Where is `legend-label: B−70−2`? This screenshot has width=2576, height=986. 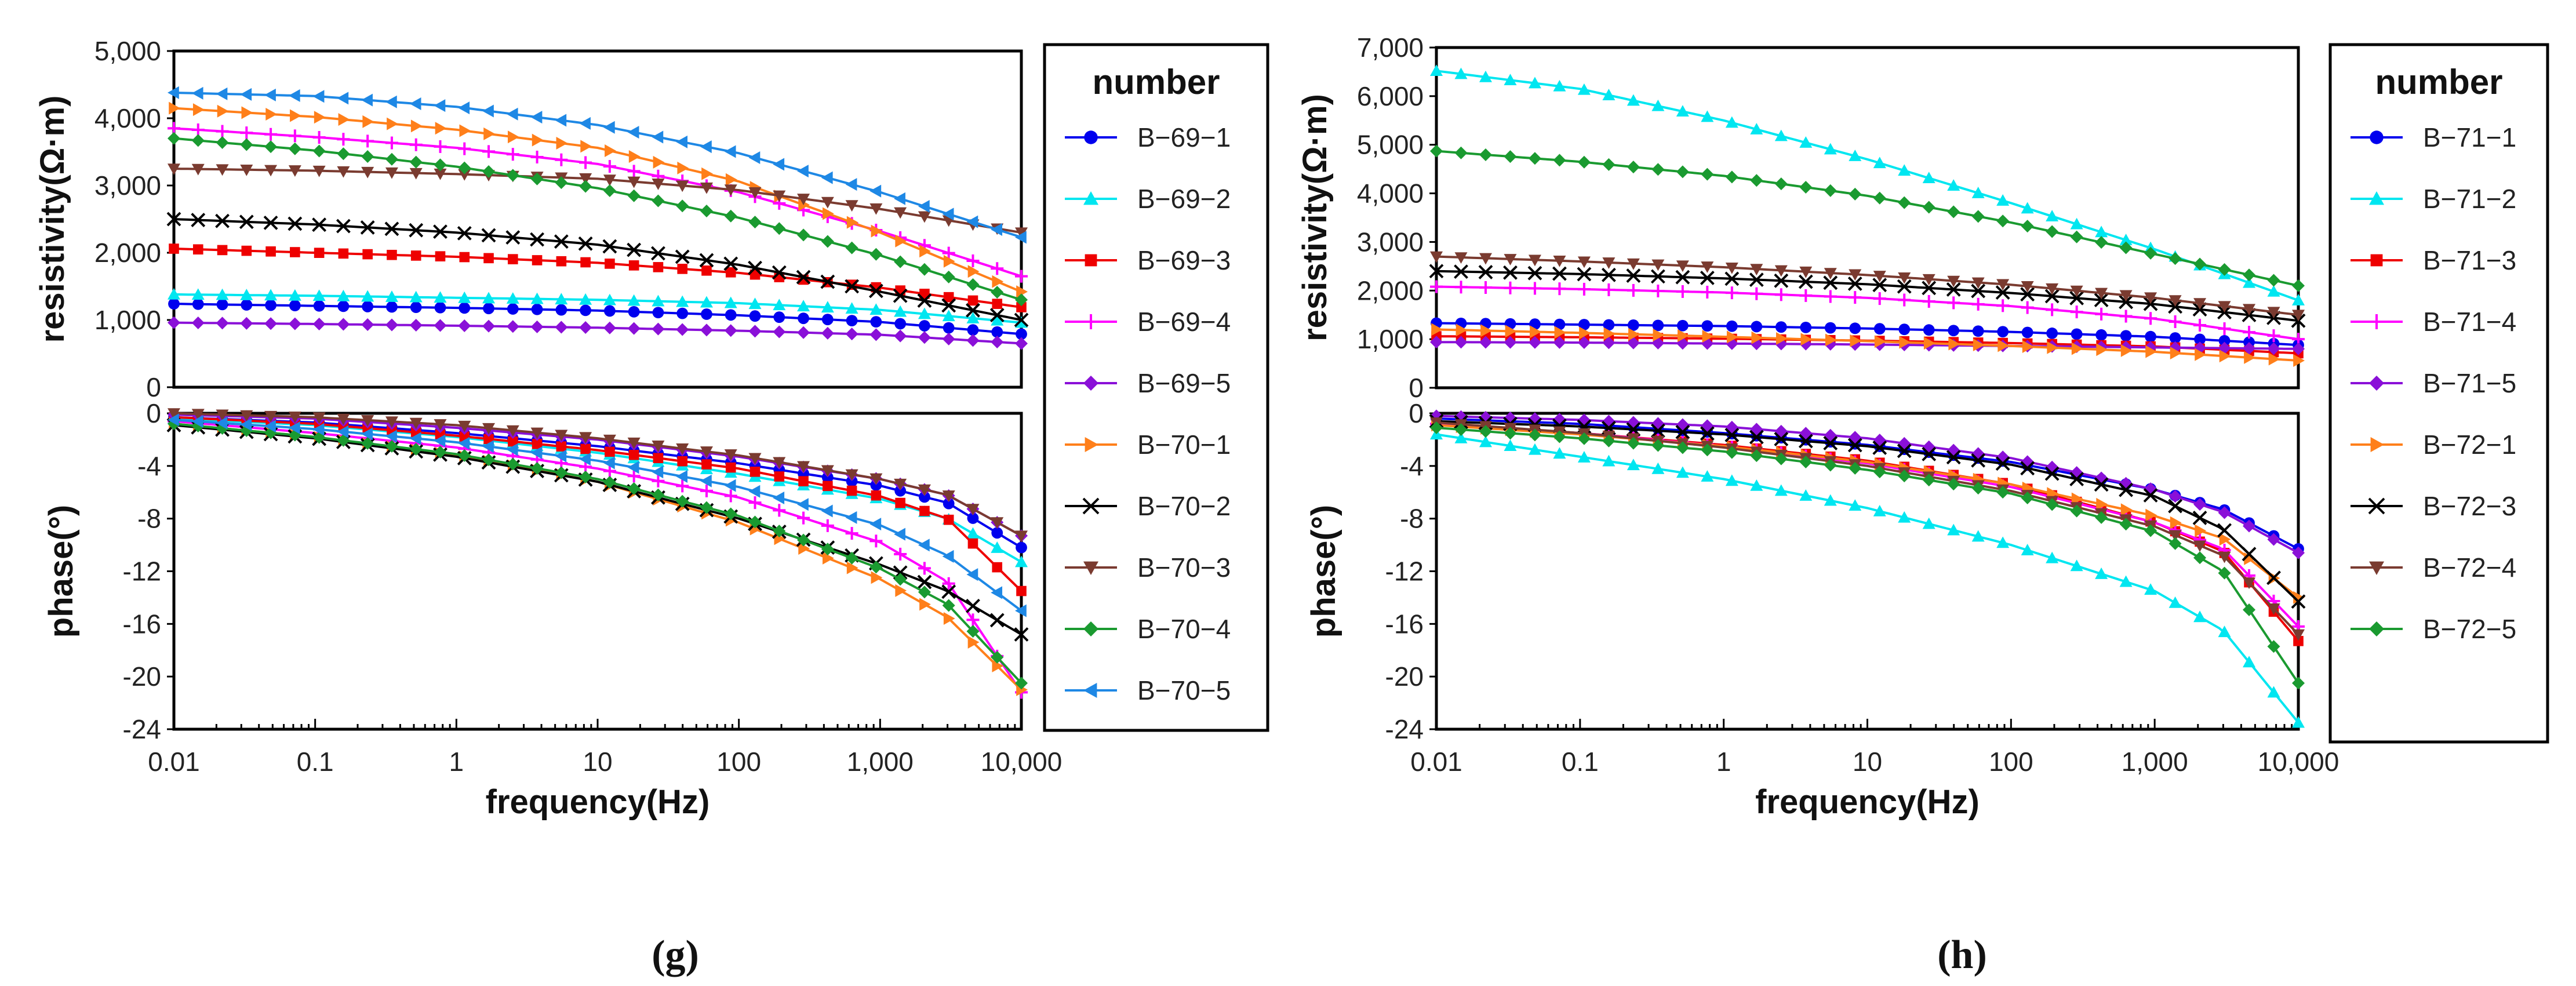 legend-label: B−70−2 is located at coordinates (1184, 506).